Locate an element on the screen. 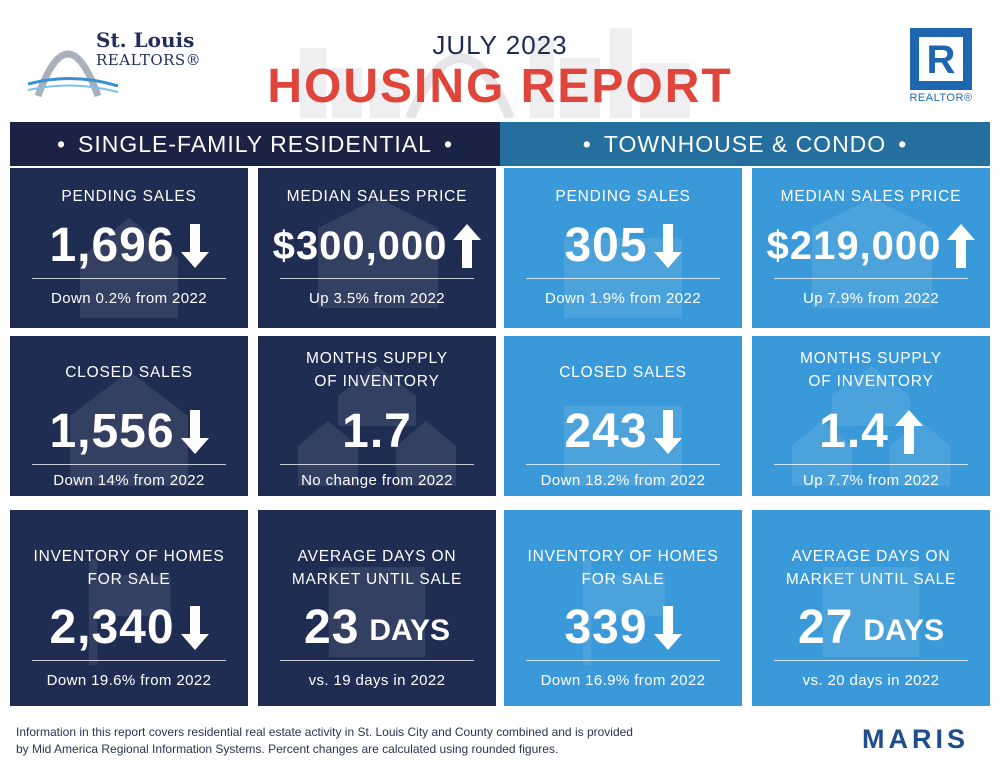 The image size is (1000, 773). stat-change: Down 16.9% from 2022 is located at coordinates (623, 680).